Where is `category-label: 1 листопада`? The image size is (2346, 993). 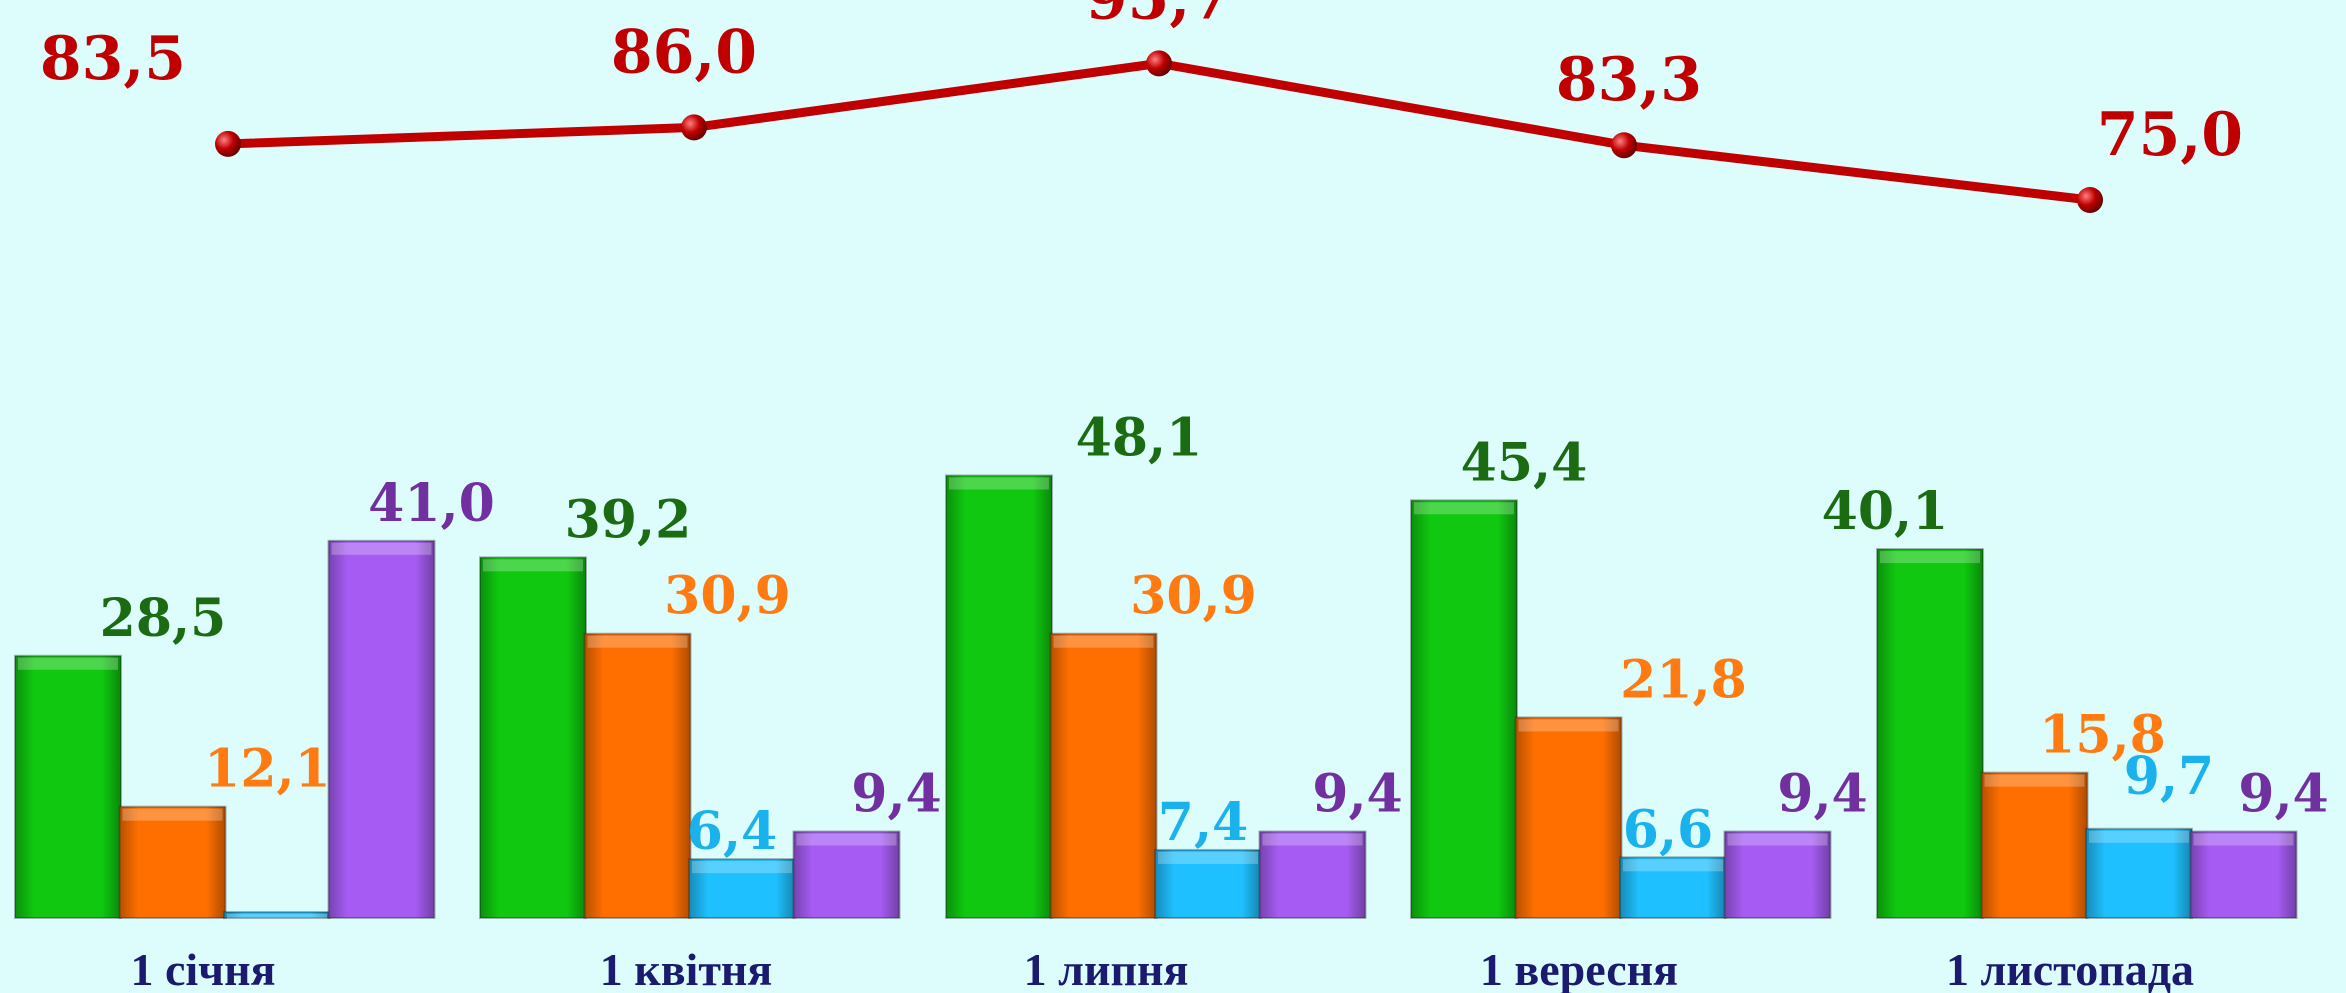
category-label: 1 листопада is located at coordinates (2070, 968).